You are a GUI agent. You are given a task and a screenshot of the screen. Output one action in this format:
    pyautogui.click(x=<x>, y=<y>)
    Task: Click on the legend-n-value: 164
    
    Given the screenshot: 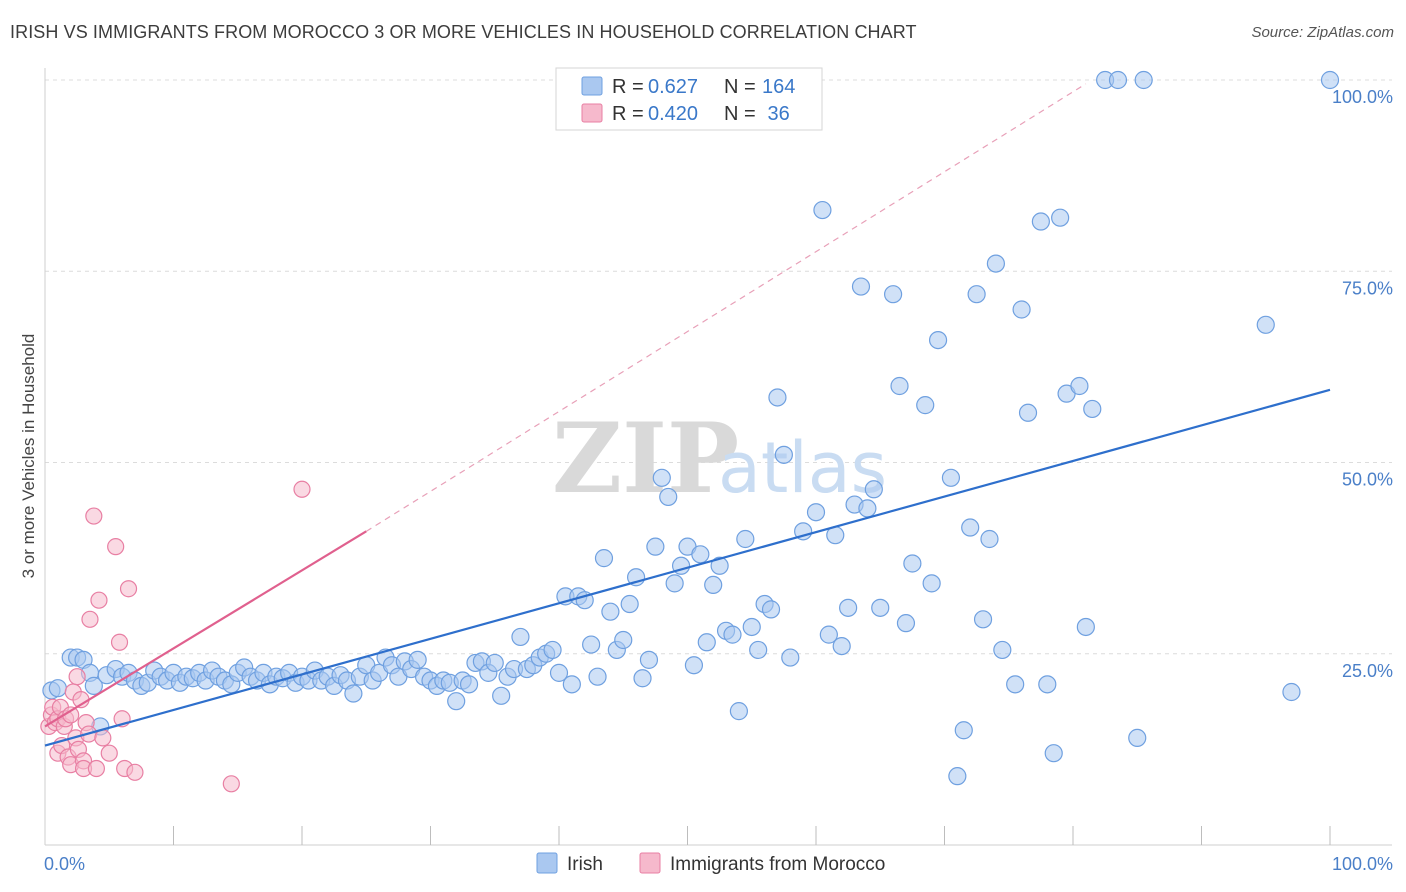 What is the action you would take?
    pyautogui.click(x=778, y=87)
    